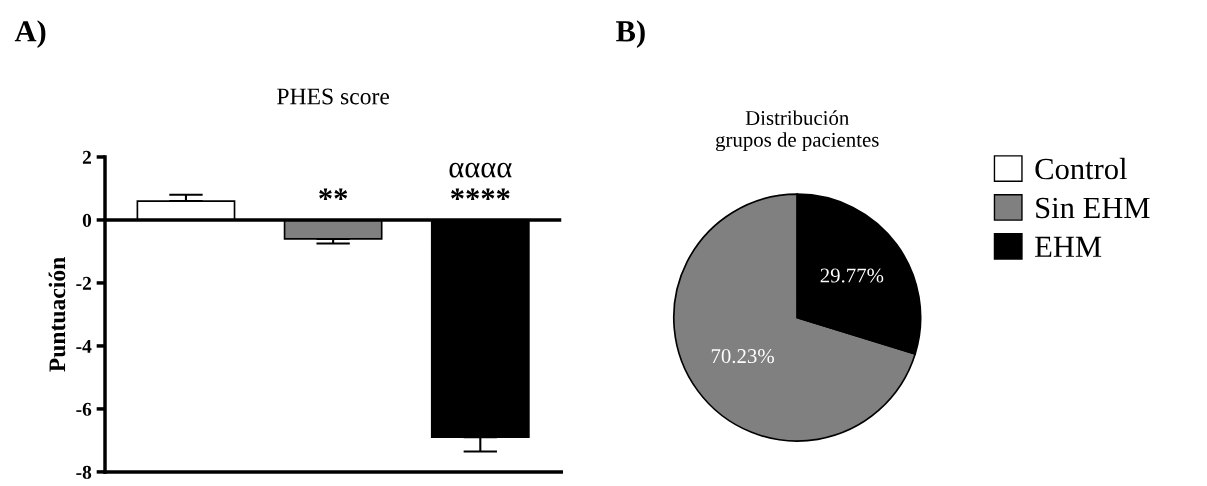 The height and width of the screenshot is (486, 1207). Describe the element at coordinates (480, 170) in the screenshot. I see `annotation: αααα` at that location.